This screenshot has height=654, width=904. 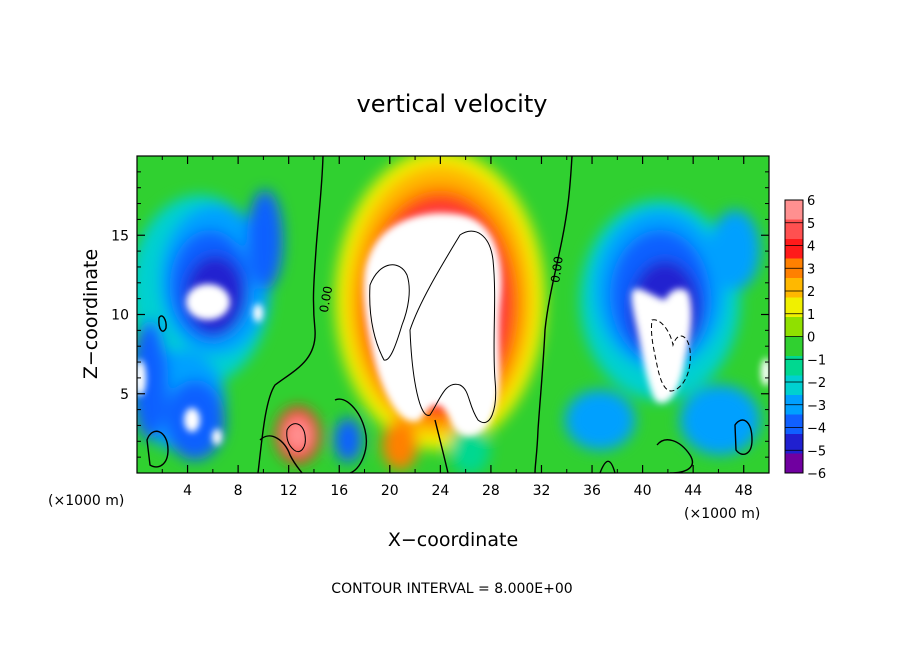 What do you see at coordinates (86, 501) in the screenshot?
I see `x-units-left: (×1000 m)` at bounding box center [86, 501].